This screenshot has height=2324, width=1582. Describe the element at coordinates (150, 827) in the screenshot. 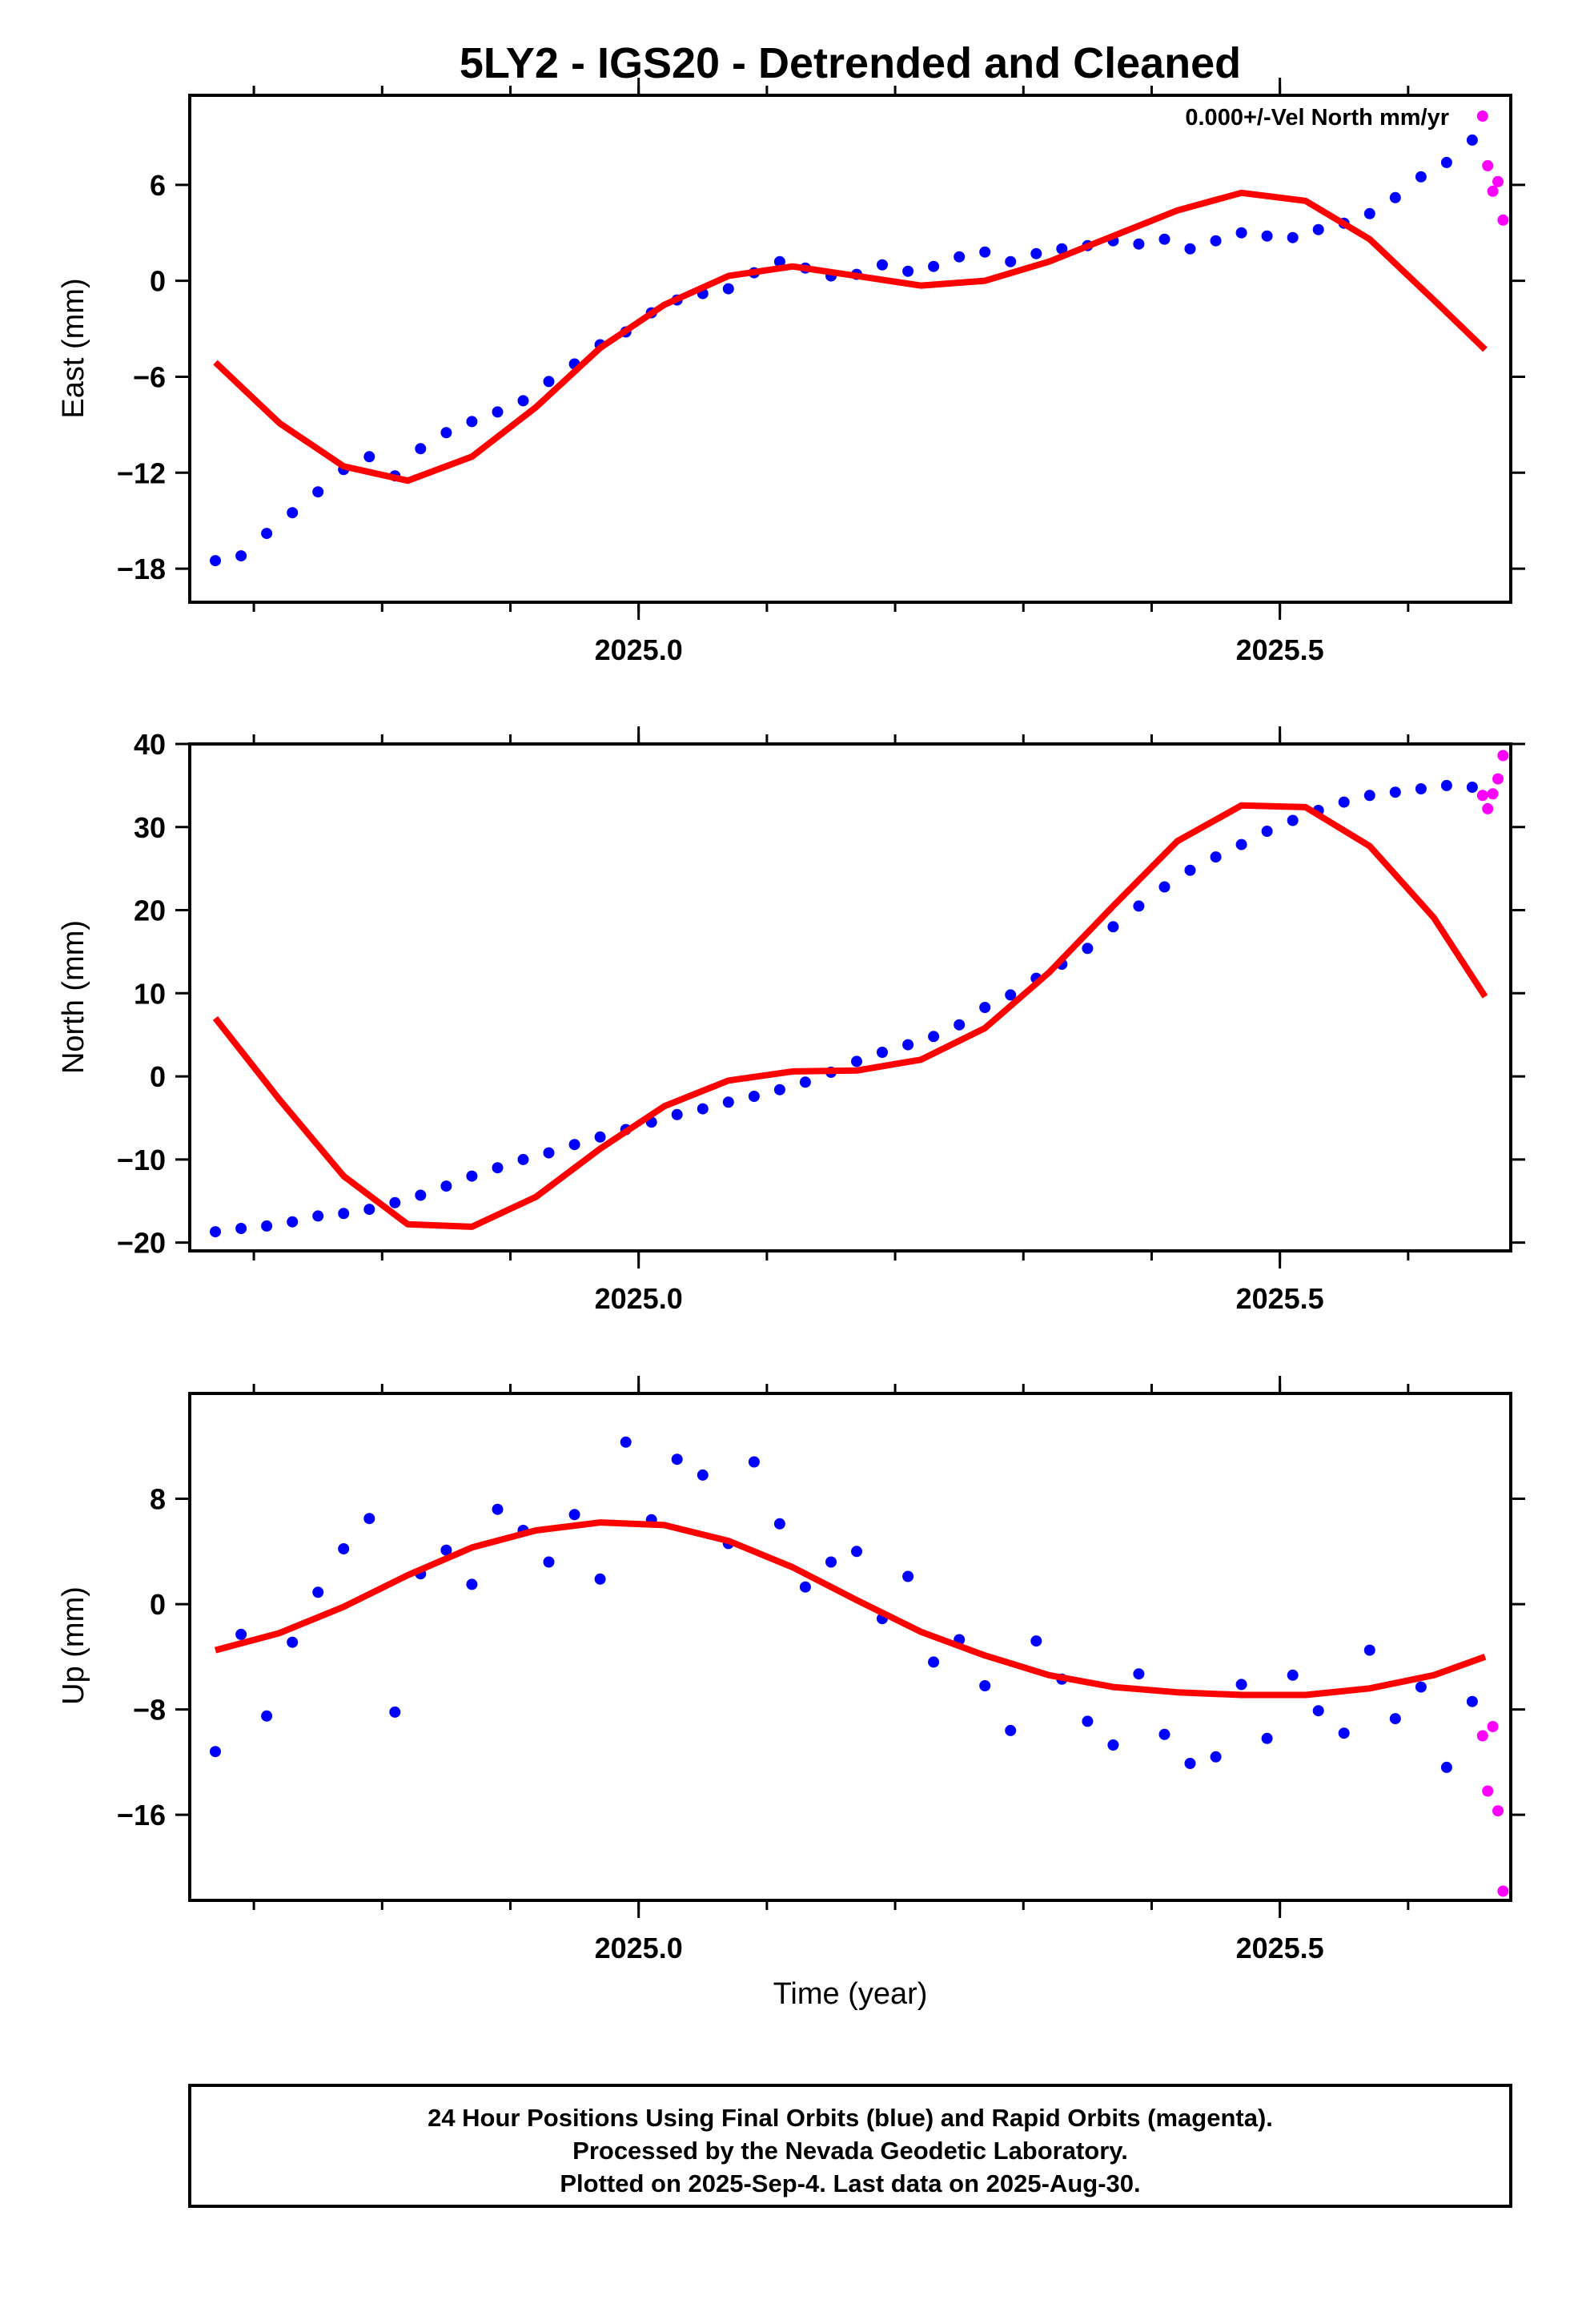

I see `north-y-tick-label: 30` at that location.